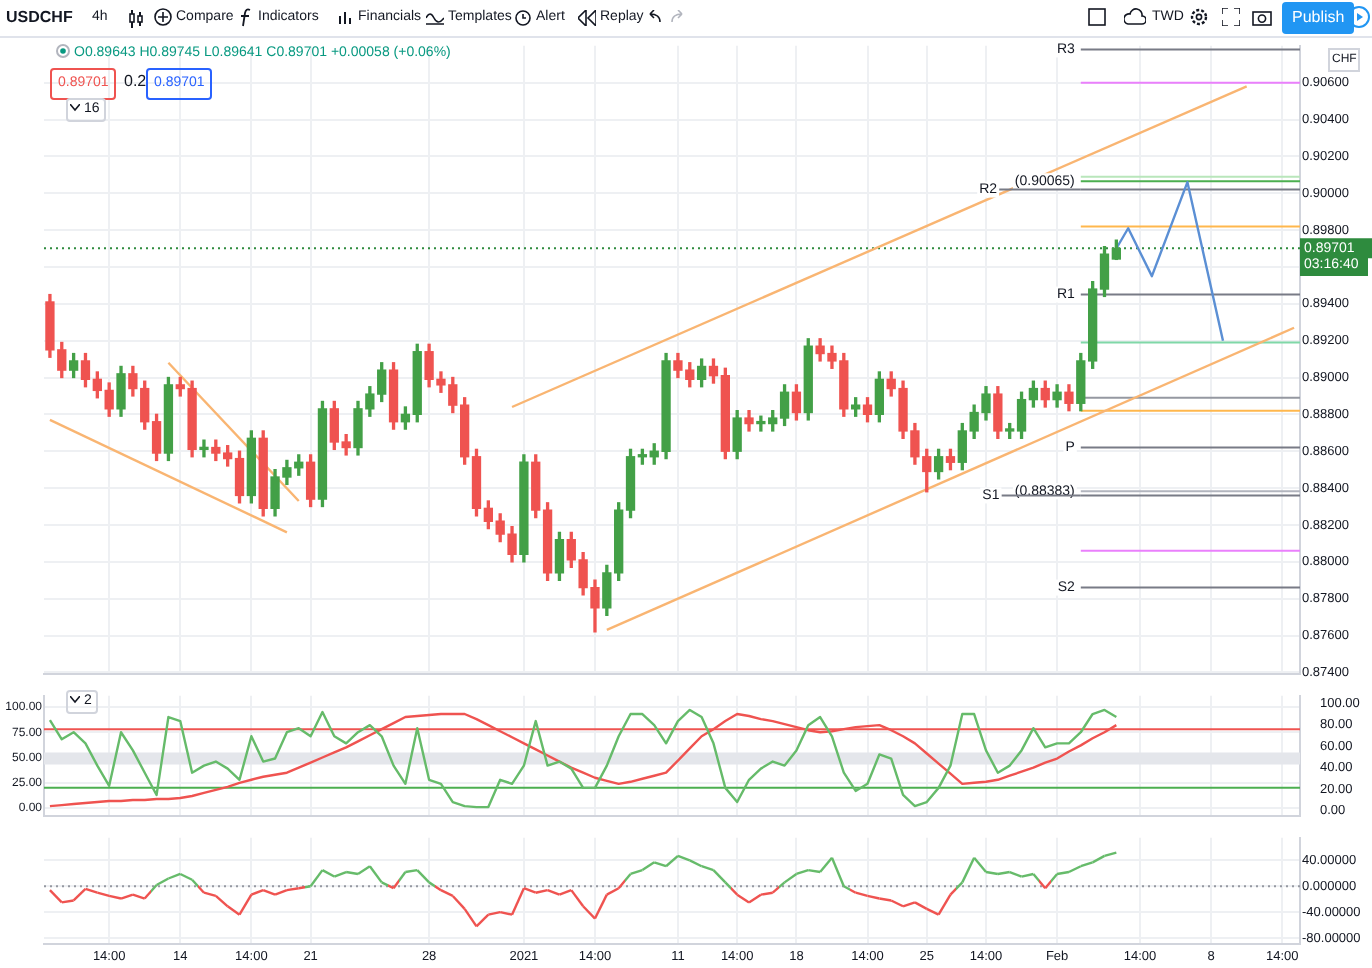  What do you see at coordinates (1318, 18) in the screenshot?
I see `text: Publish` at bounding box center [1318, 18].